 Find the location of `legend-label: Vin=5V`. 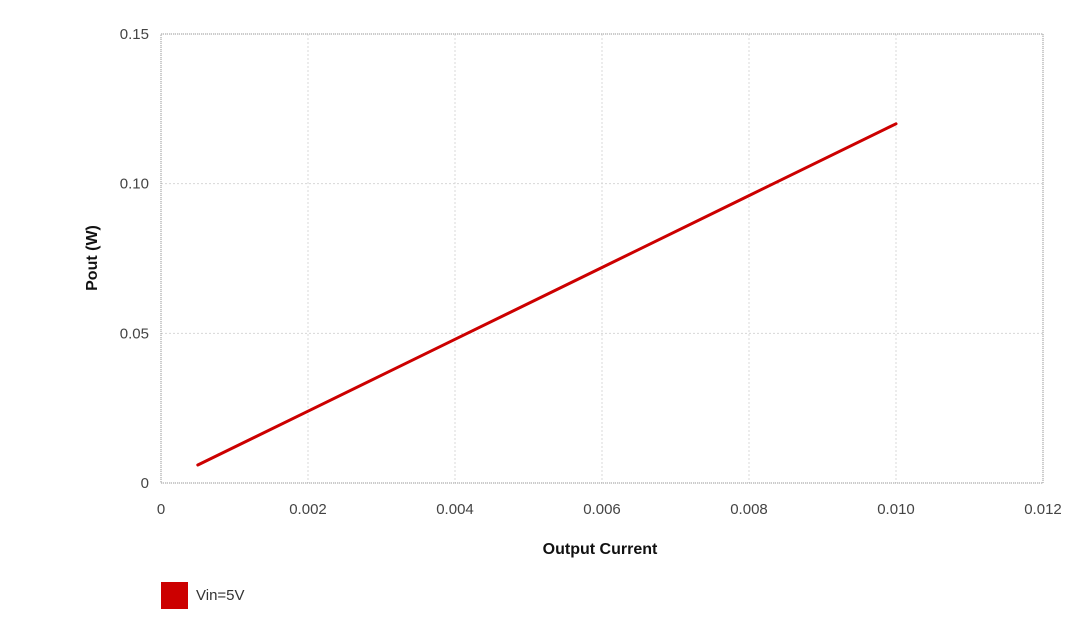

legend-label: Vin=5V is located at coordinates (220, 595).